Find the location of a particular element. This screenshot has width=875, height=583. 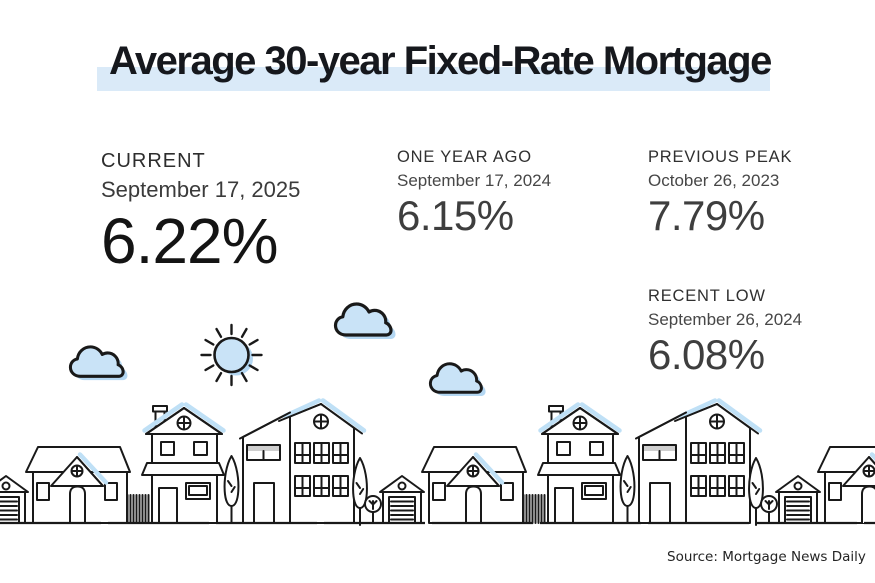

stat-label: ONE YEAR AGO is located at coordinates (464, 157).